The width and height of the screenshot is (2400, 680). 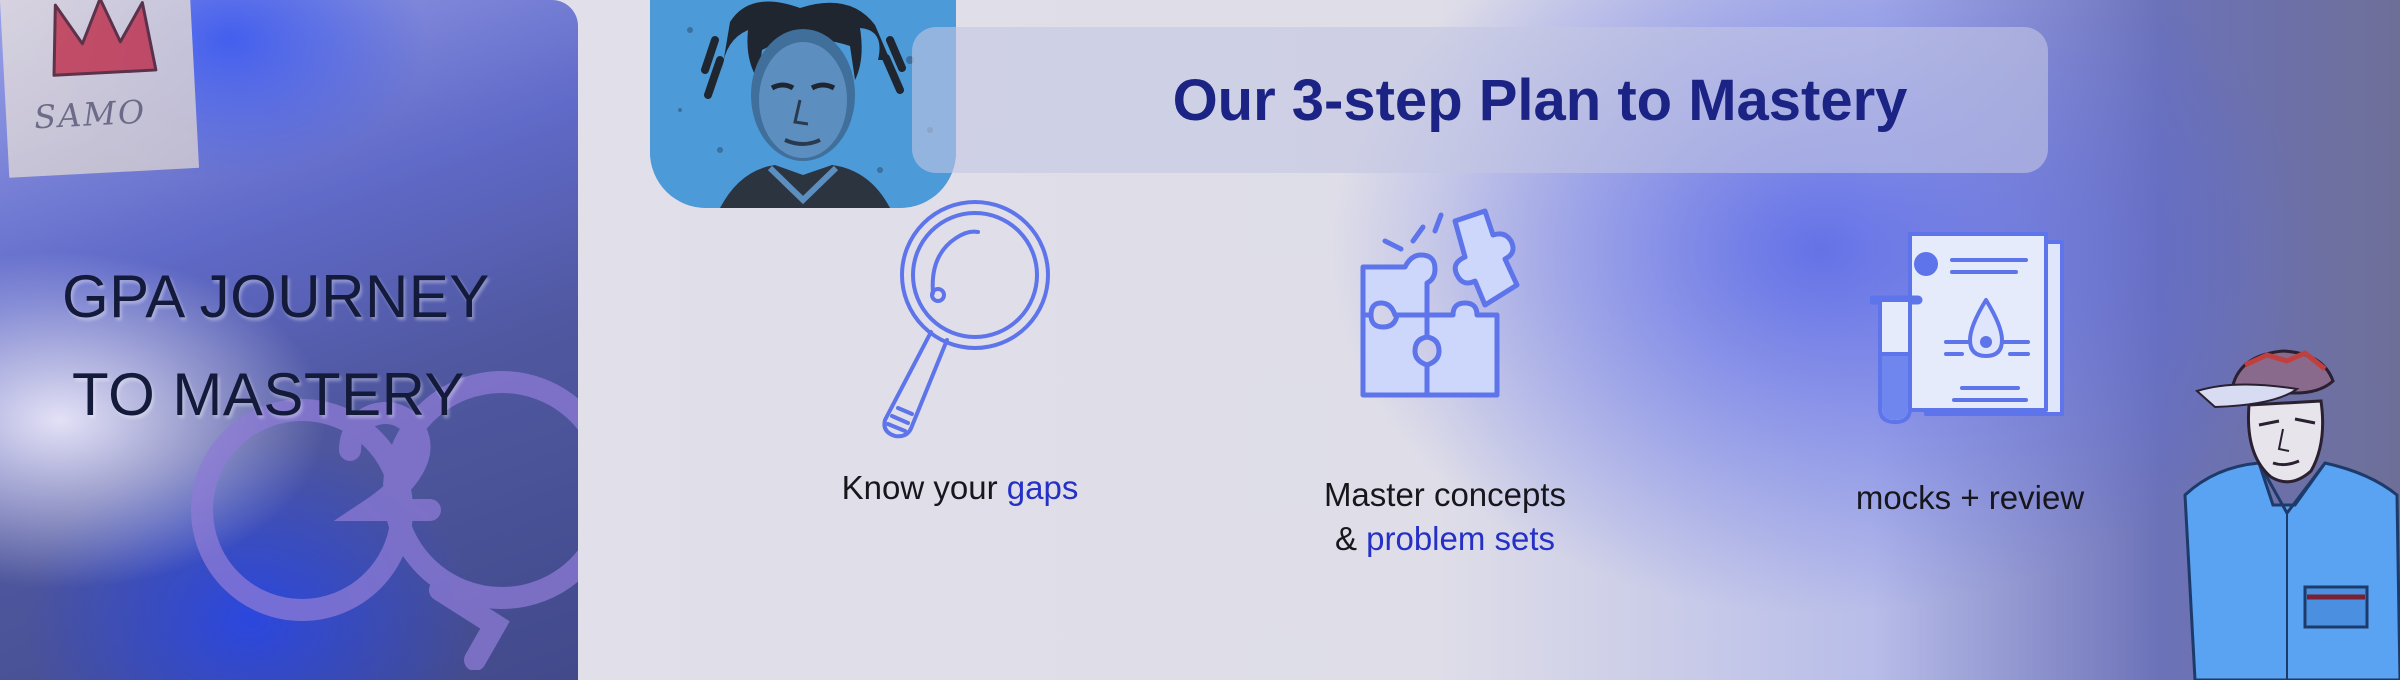 I want to click on crown-icon, so click(x=105, y=38).